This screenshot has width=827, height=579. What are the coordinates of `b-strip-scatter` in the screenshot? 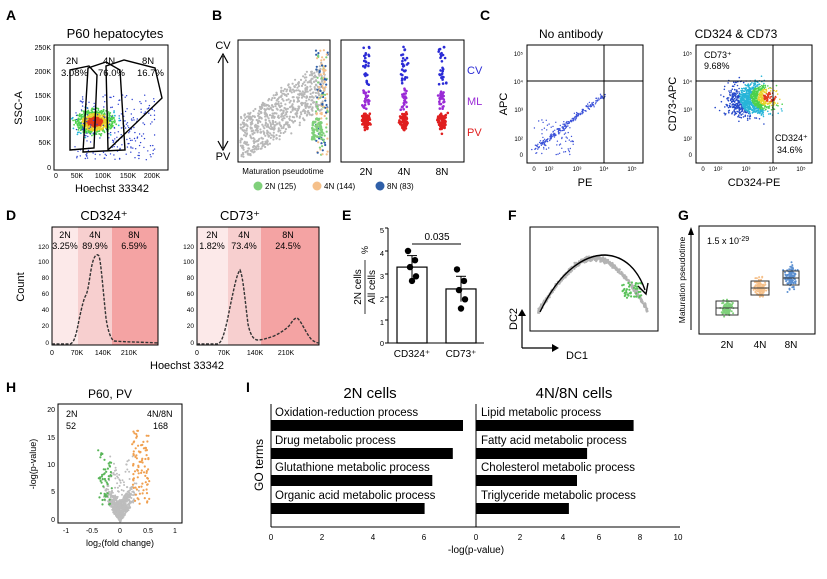 It's located at (405, 90).